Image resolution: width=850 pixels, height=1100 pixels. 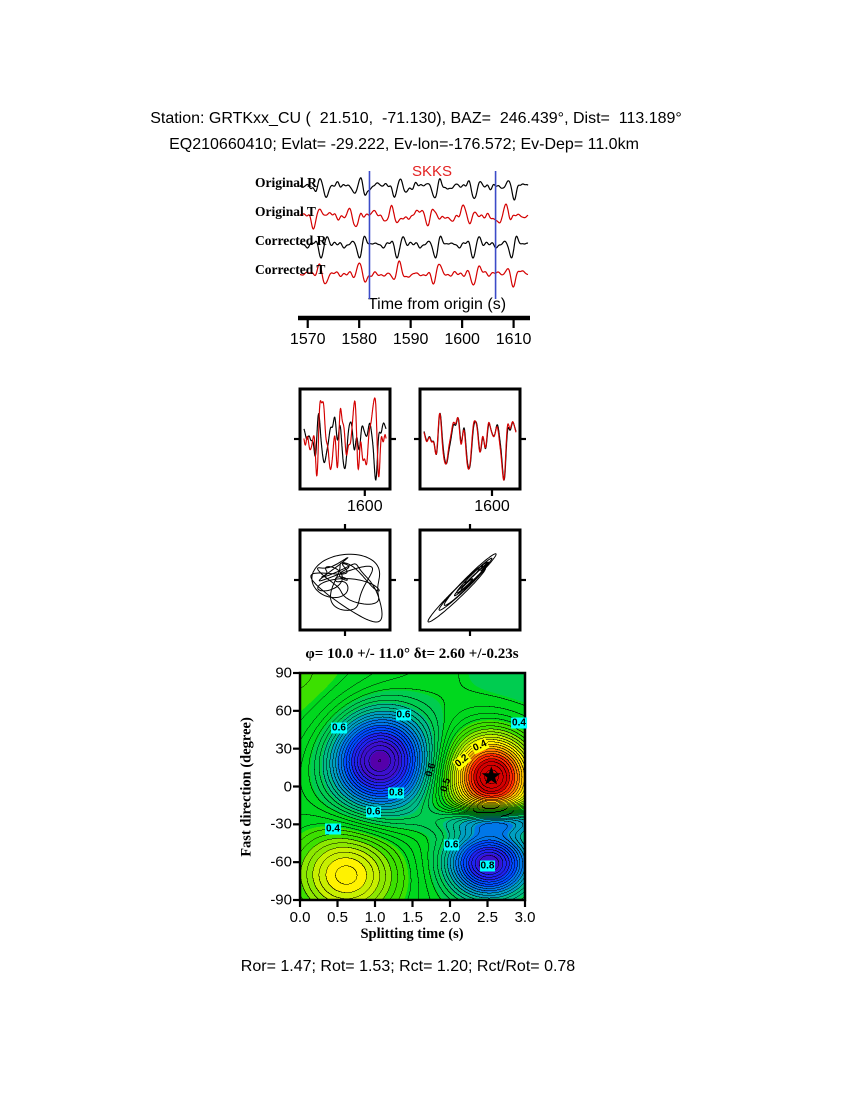 What do you see at coordinates (432, 171) in the screenshot?
I see `phase-label: SKKS` at bounding box center [432, 171].